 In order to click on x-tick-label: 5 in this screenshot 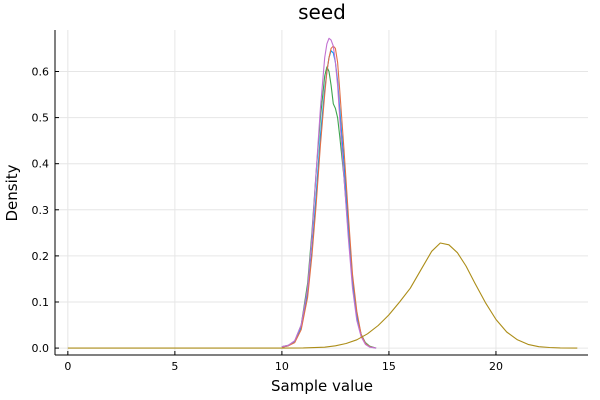, I will do `click(174, 366)`.